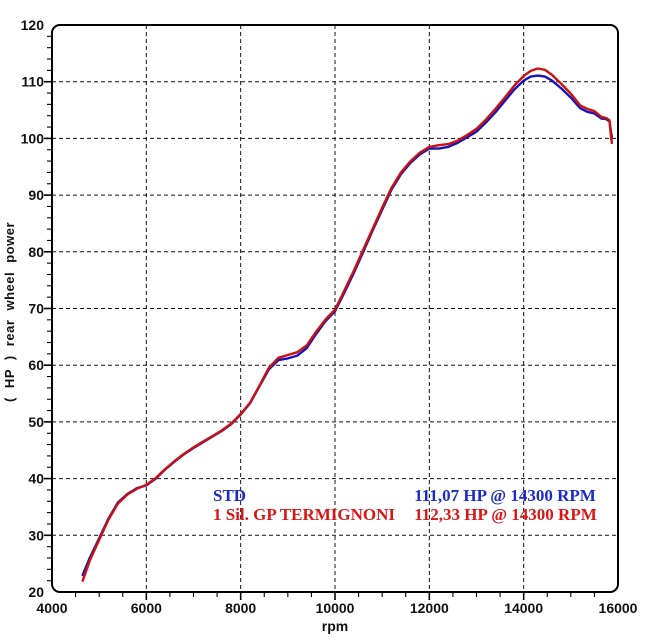  What do you see at coordinates (36, 592) in the screenshot?
I see `svg-text: 20` at bounding box center [36, 592].